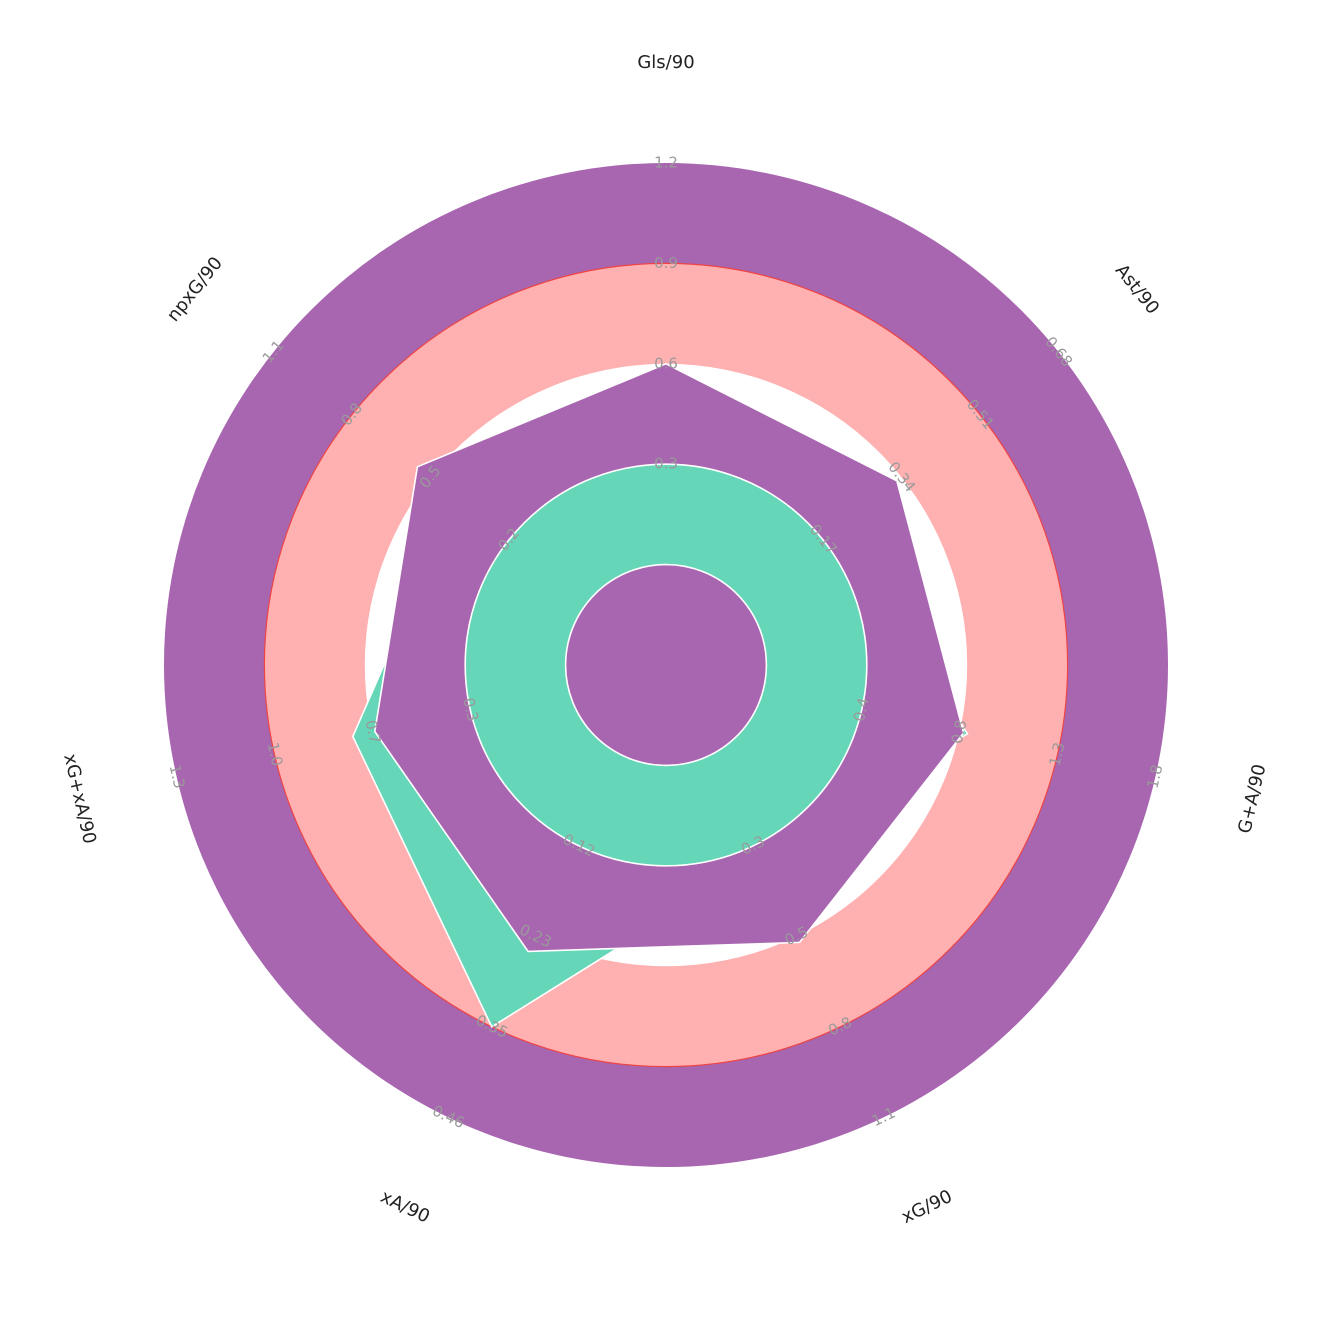 The width and height of the screenshot is (1332, 1332). What do you see at coordinates (666, 363) in the screenshot?
I see `range-label: 0.6` at bounding box center [666, 363].